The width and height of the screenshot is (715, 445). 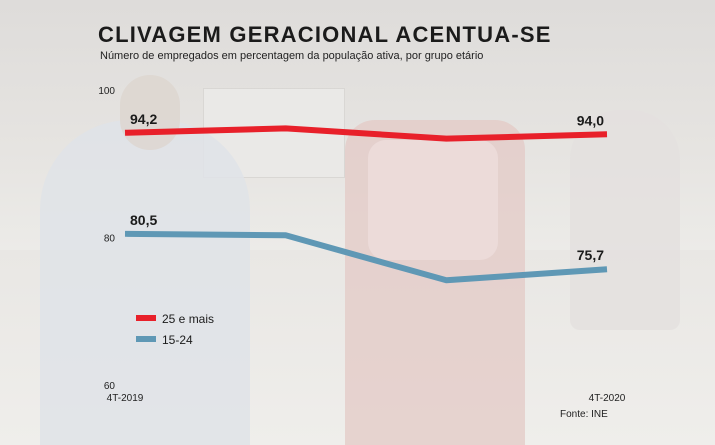 What do you see at coordinates (584, 414) in the screenshot?
I see `source-note: Fonte: INE` at bounding box center [584, 414].